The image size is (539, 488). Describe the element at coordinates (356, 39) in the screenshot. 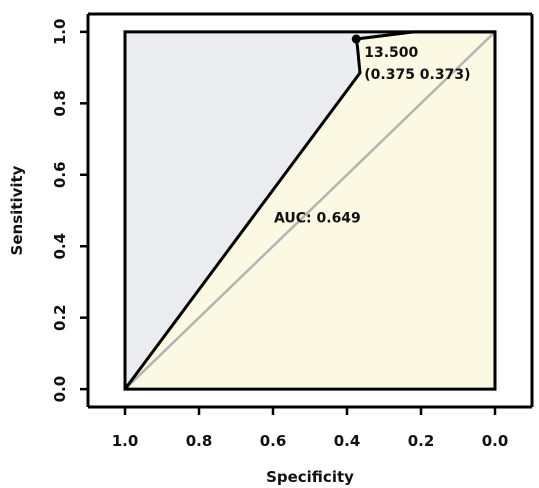

I see `threshold-point` at that location.